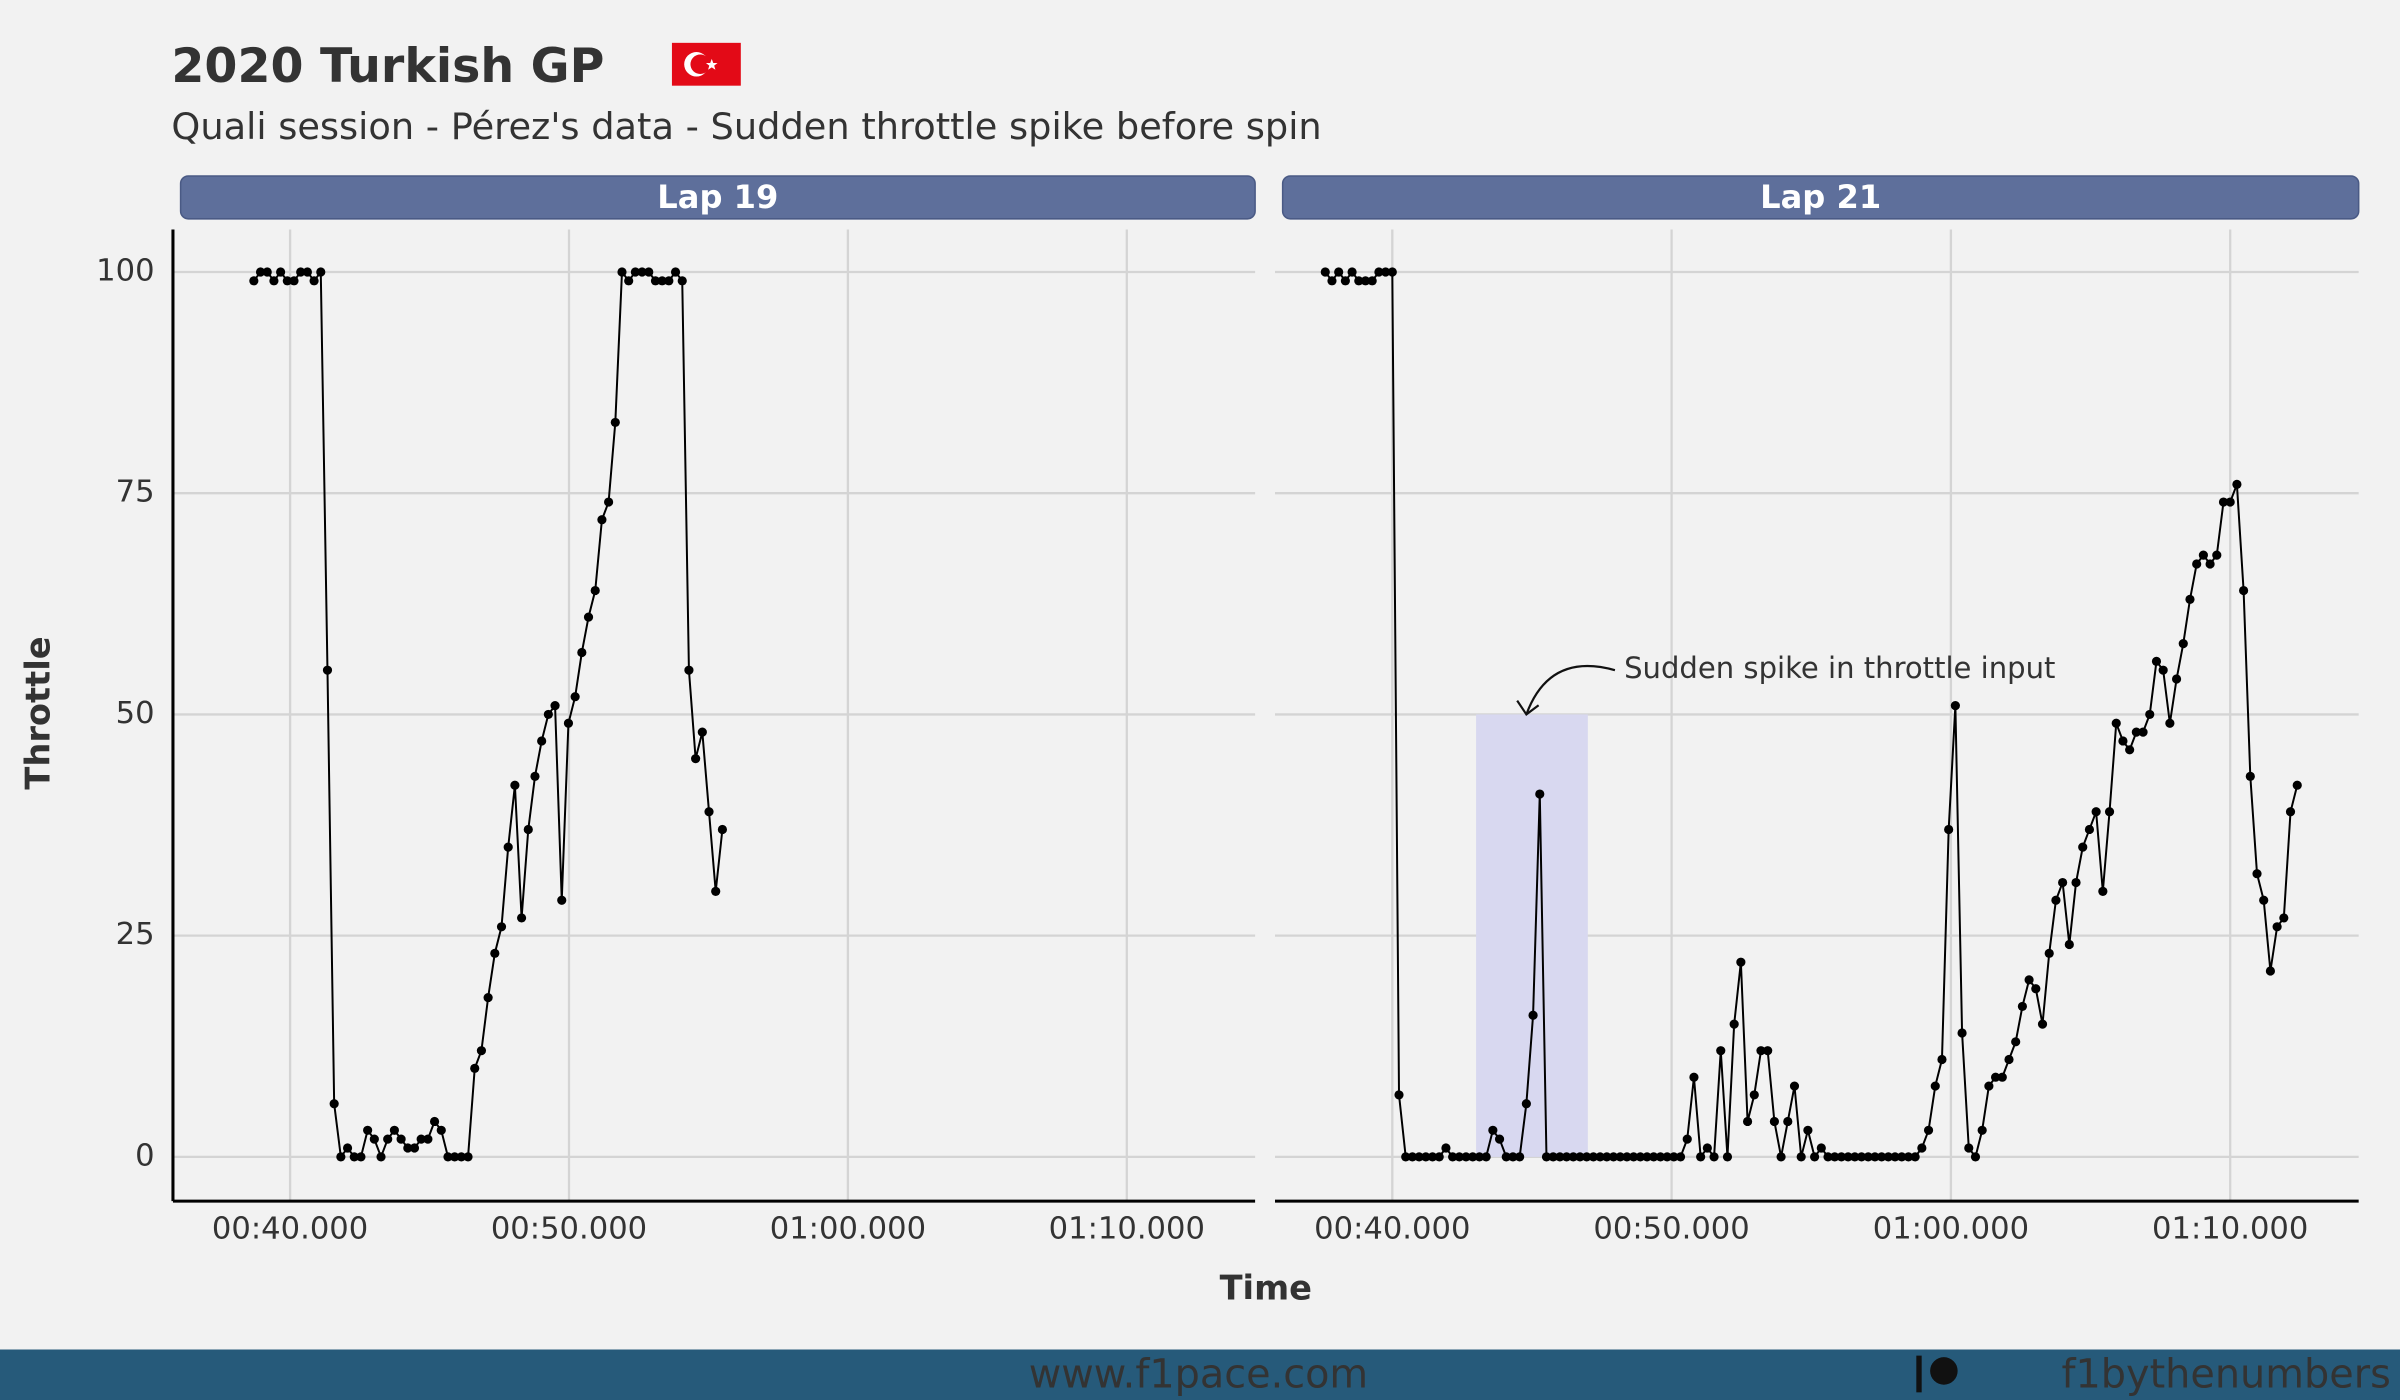 This screenshot has height=1400, width=2400. I want to click on footer-link: www.f1pace.com, so click(1198, 1375).